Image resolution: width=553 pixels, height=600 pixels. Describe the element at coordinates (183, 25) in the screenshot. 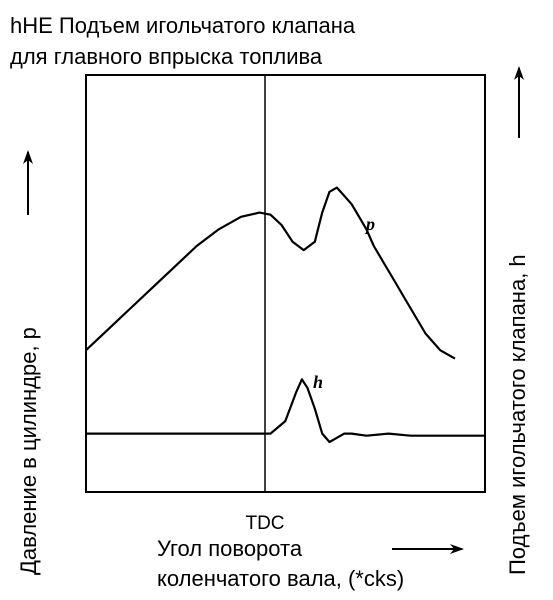

I see `chart-title-line1: hHE Подъем игольчатого клапана` at that location.